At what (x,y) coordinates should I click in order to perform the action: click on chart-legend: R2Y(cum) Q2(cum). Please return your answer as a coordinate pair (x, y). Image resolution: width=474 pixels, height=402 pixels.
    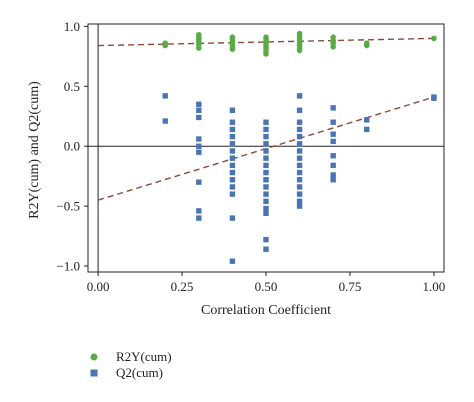
    Looking at the image, I should click on (129, 365).